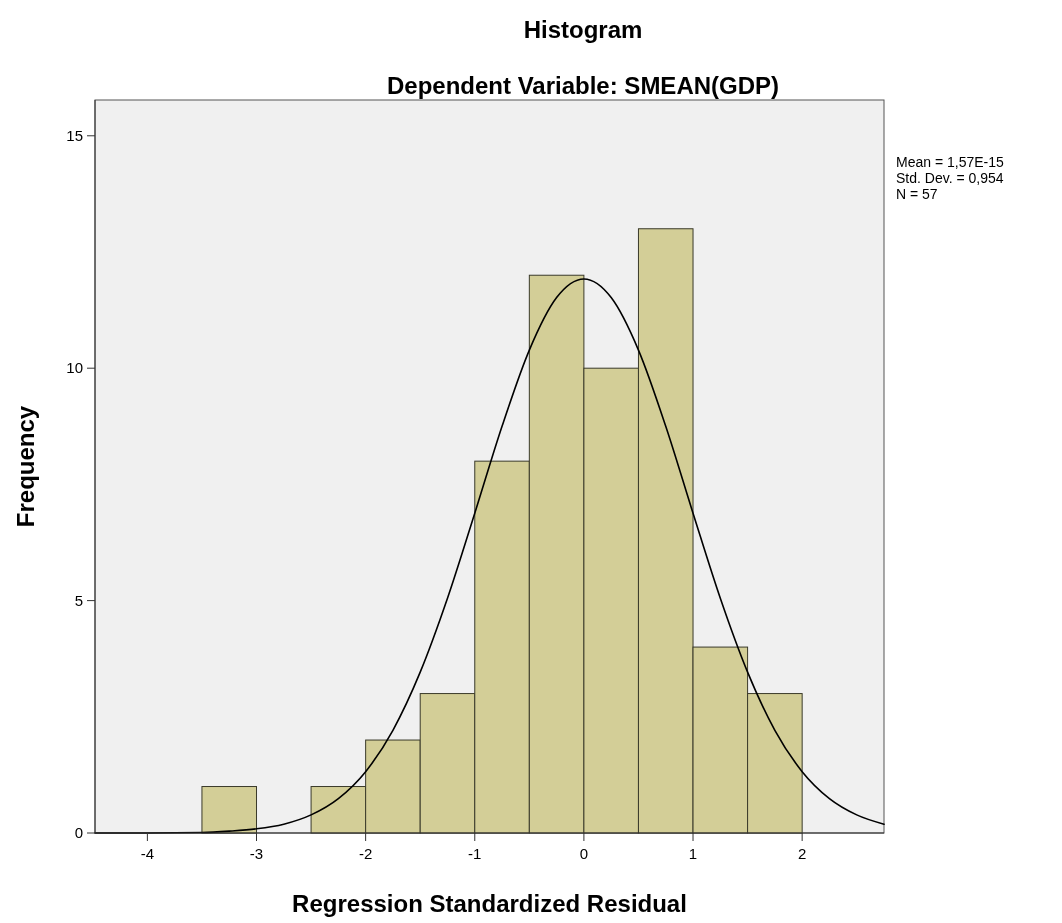 The image size is (1062, 923). I want to click on y-tick-label: 0, so click(78, 833).